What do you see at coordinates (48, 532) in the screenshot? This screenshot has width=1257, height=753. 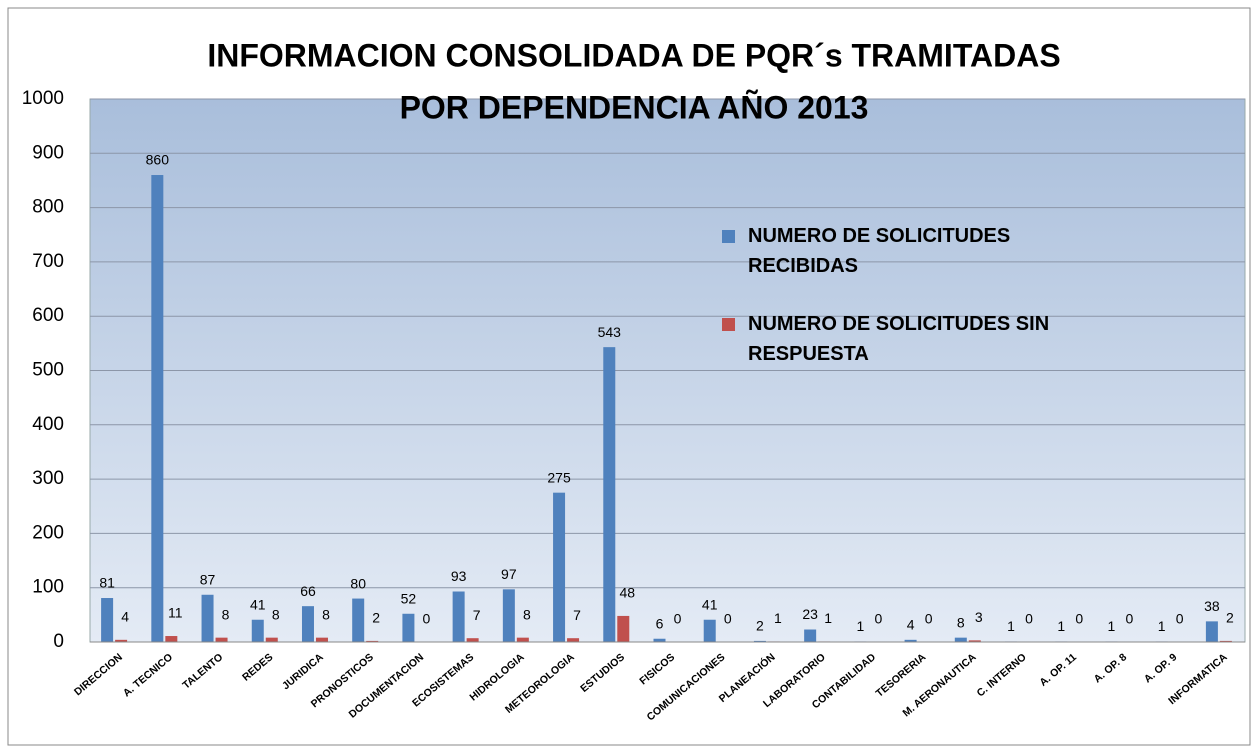 I see `y-tick-label: 200` at bounding box center [48, 532].